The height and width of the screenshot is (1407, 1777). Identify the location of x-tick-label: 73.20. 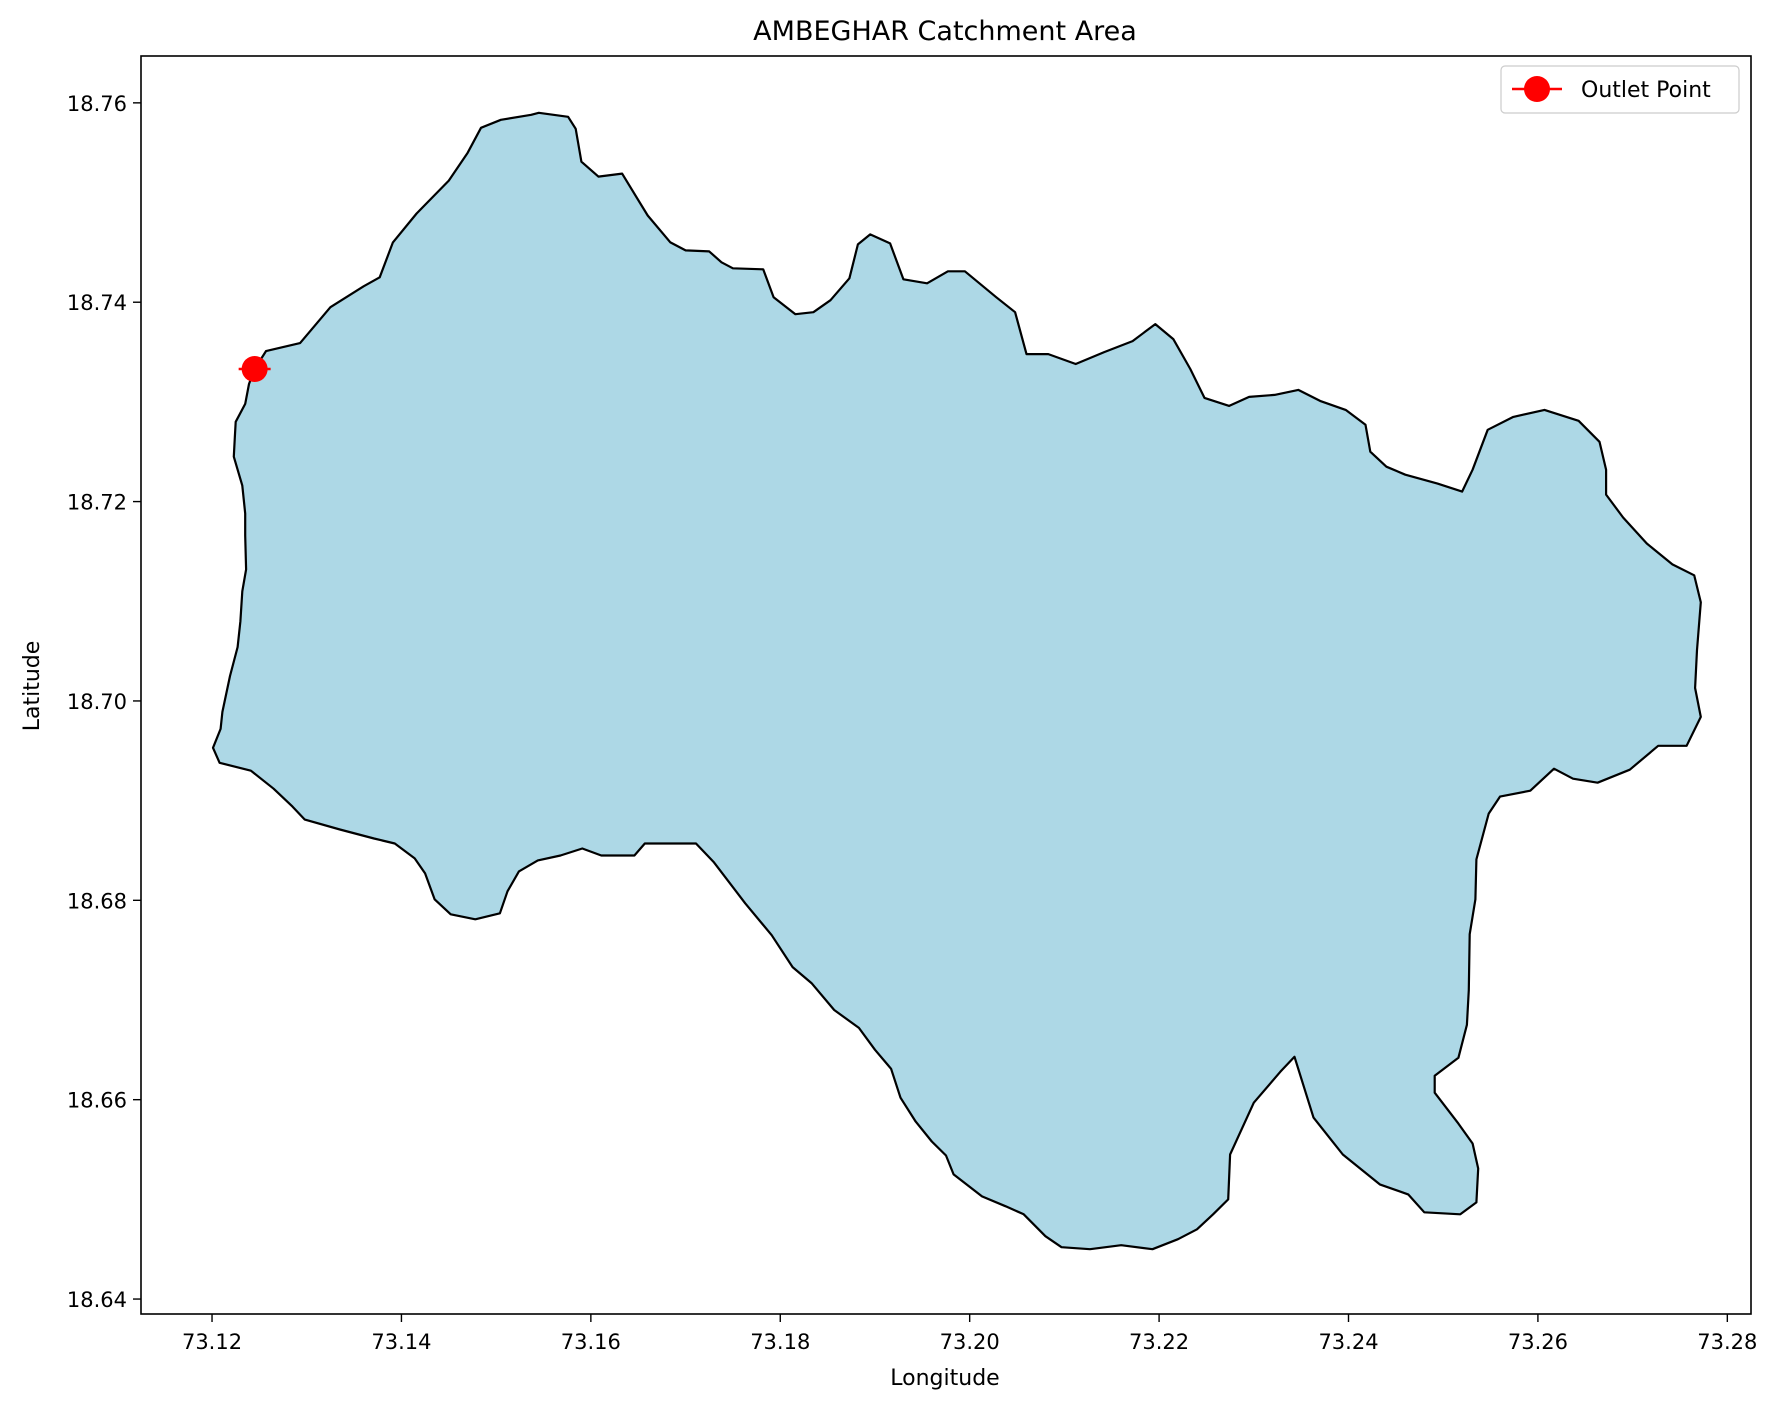
(970, 1342).